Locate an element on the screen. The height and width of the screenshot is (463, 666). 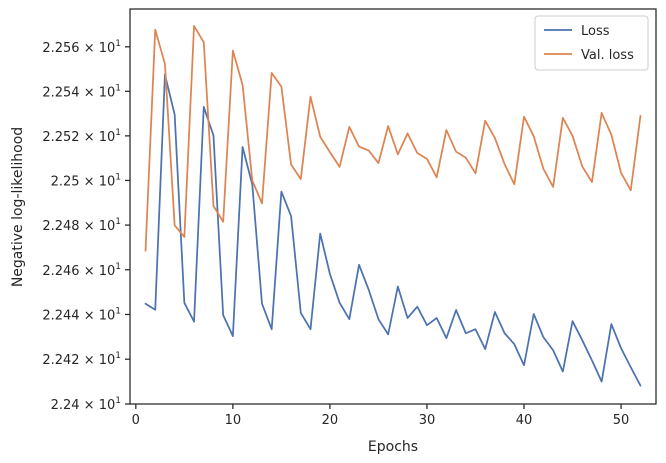
x-tick-label: 10 is located at coordinates (233, 420).